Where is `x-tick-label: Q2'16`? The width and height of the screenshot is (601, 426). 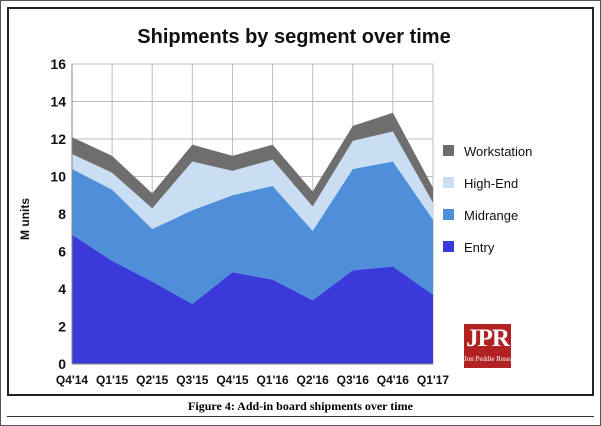
x-tick-label: Q2'16 is located at coordinates (313, 380).